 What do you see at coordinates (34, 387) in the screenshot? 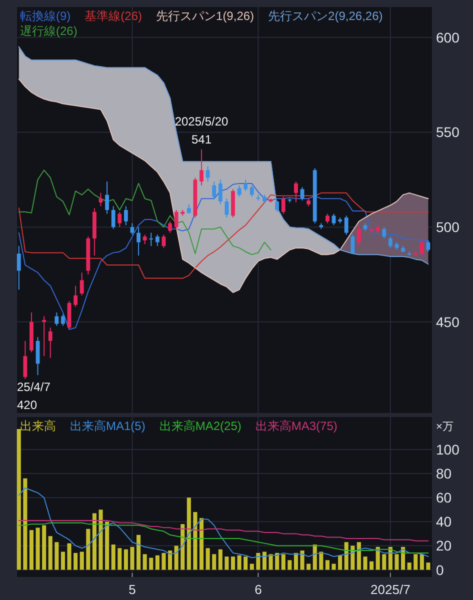
I see `annotation: 25/4/7` at bounding box center [34, 387].